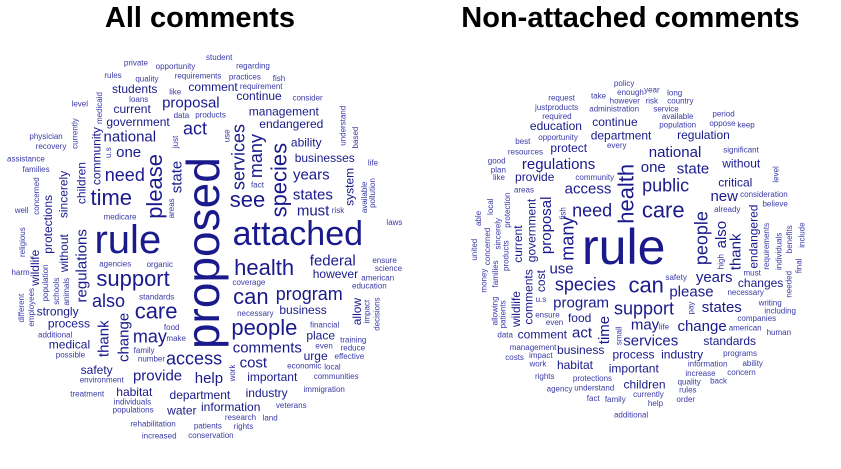 This screenshot has width=841, height=469. What do you see at coordinates (592, 211) in the screenshot?
I see `cloud-word: need` at bounding box center [592, 211].